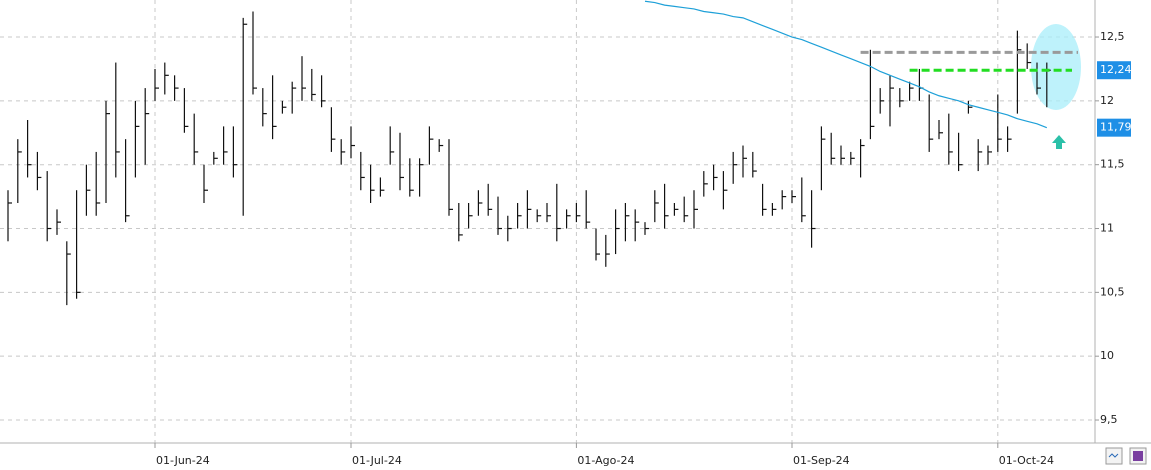  I want to click on save-icon, so click(1138, 456).